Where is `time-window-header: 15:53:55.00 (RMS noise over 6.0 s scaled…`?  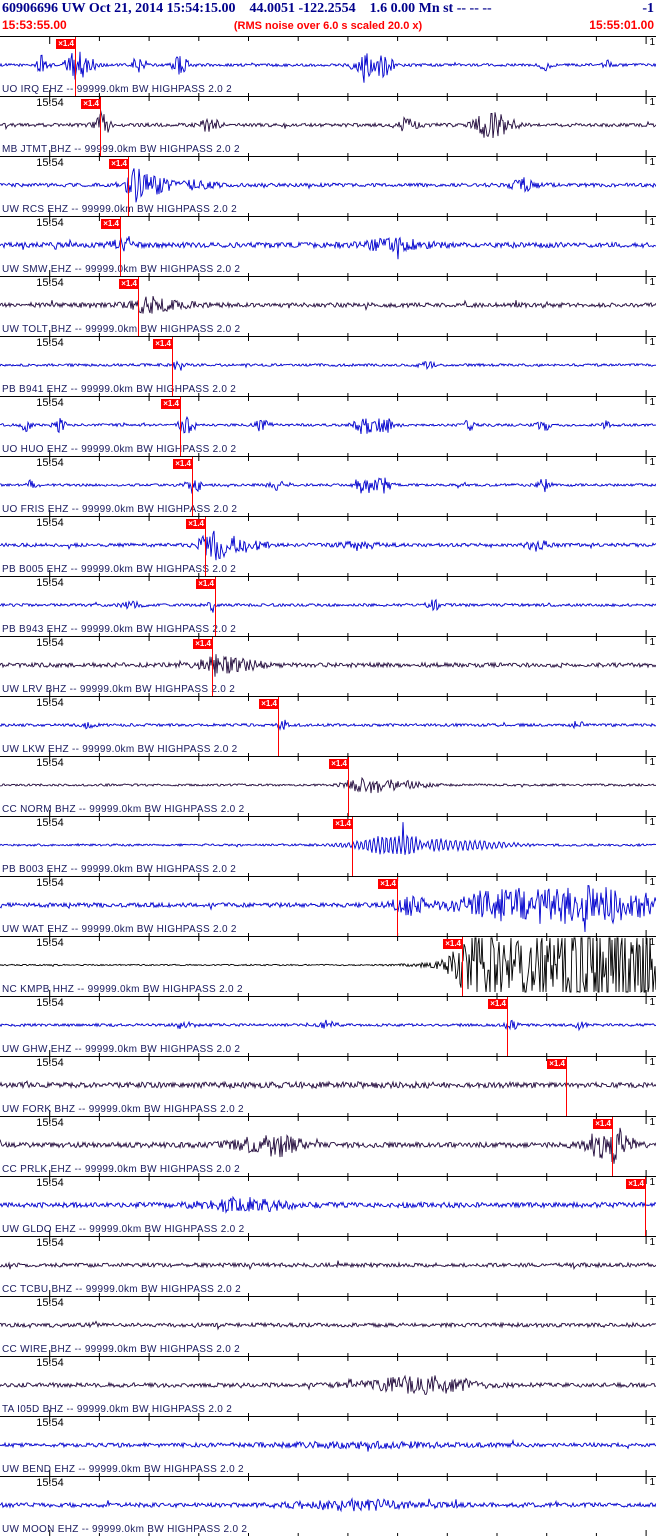
time-window-header: 15:53:55.00 (RMS noise over 6.0 s scaled… is located at coordinates (328, 27).